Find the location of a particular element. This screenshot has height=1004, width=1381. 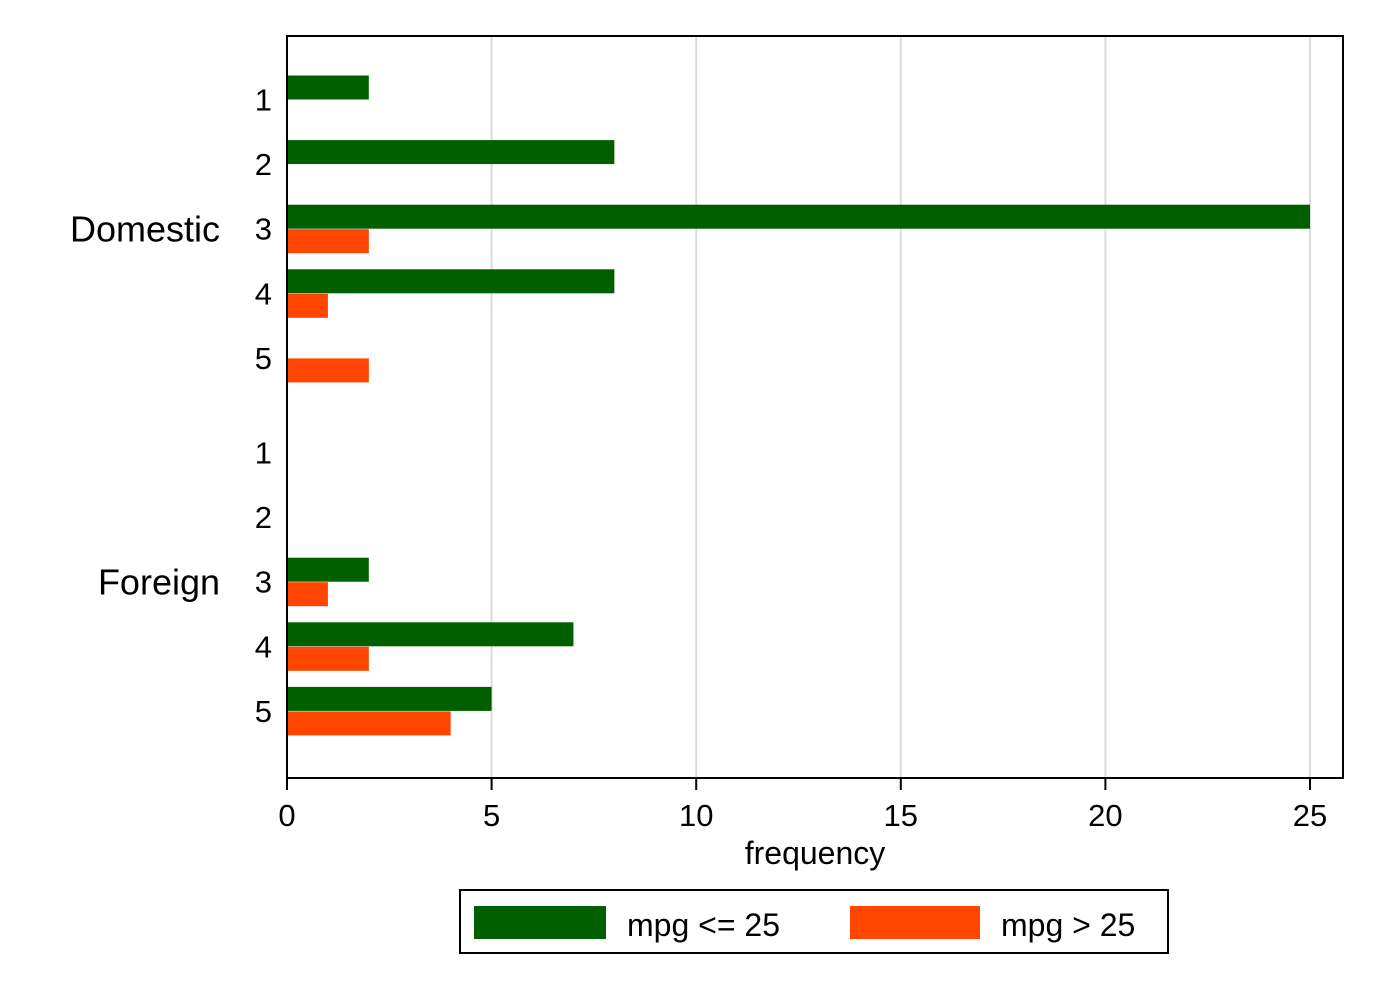

x-tick-label: 10 is located at coordinates (696, 815).